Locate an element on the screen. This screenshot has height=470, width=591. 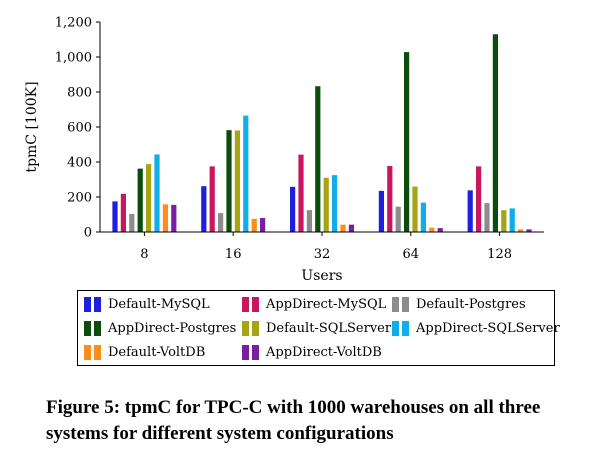
legend-item-default-postgres: Default-Postgres is located at coordinates (459, 304).